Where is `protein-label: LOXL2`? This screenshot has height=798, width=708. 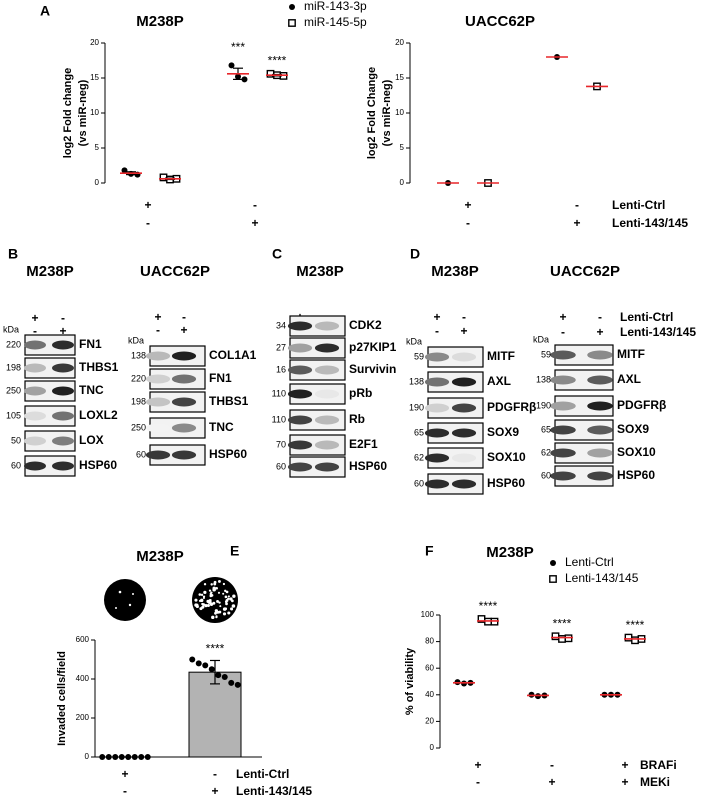 protein-label: LOXL2 is located at coordinates (98, 415).